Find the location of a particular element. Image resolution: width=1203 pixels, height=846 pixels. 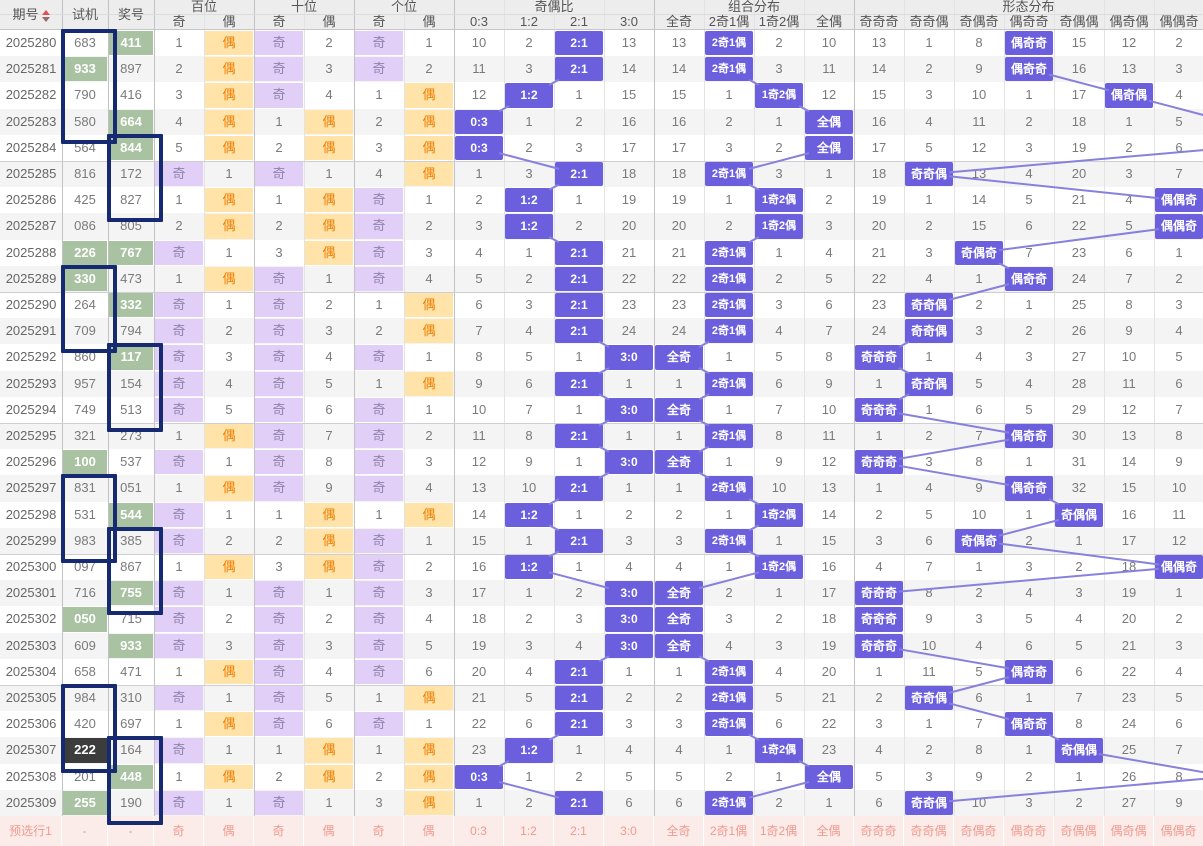

preselect-cell: 偶偶奇 is located at coordinates (1178, 831).